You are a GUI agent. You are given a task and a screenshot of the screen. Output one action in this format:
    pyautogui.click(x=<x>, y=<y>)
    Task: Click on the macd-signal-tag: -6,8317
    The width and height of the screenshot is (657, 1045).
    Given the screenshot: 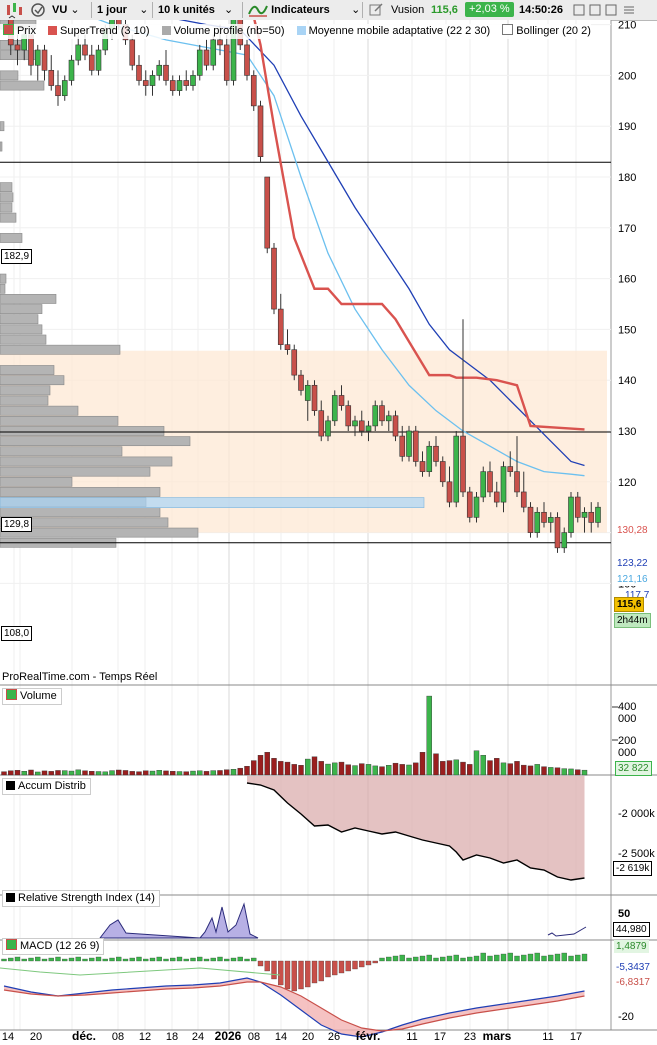 What is the action you would take?
    pyautogui.click(x=633, y=982)
    